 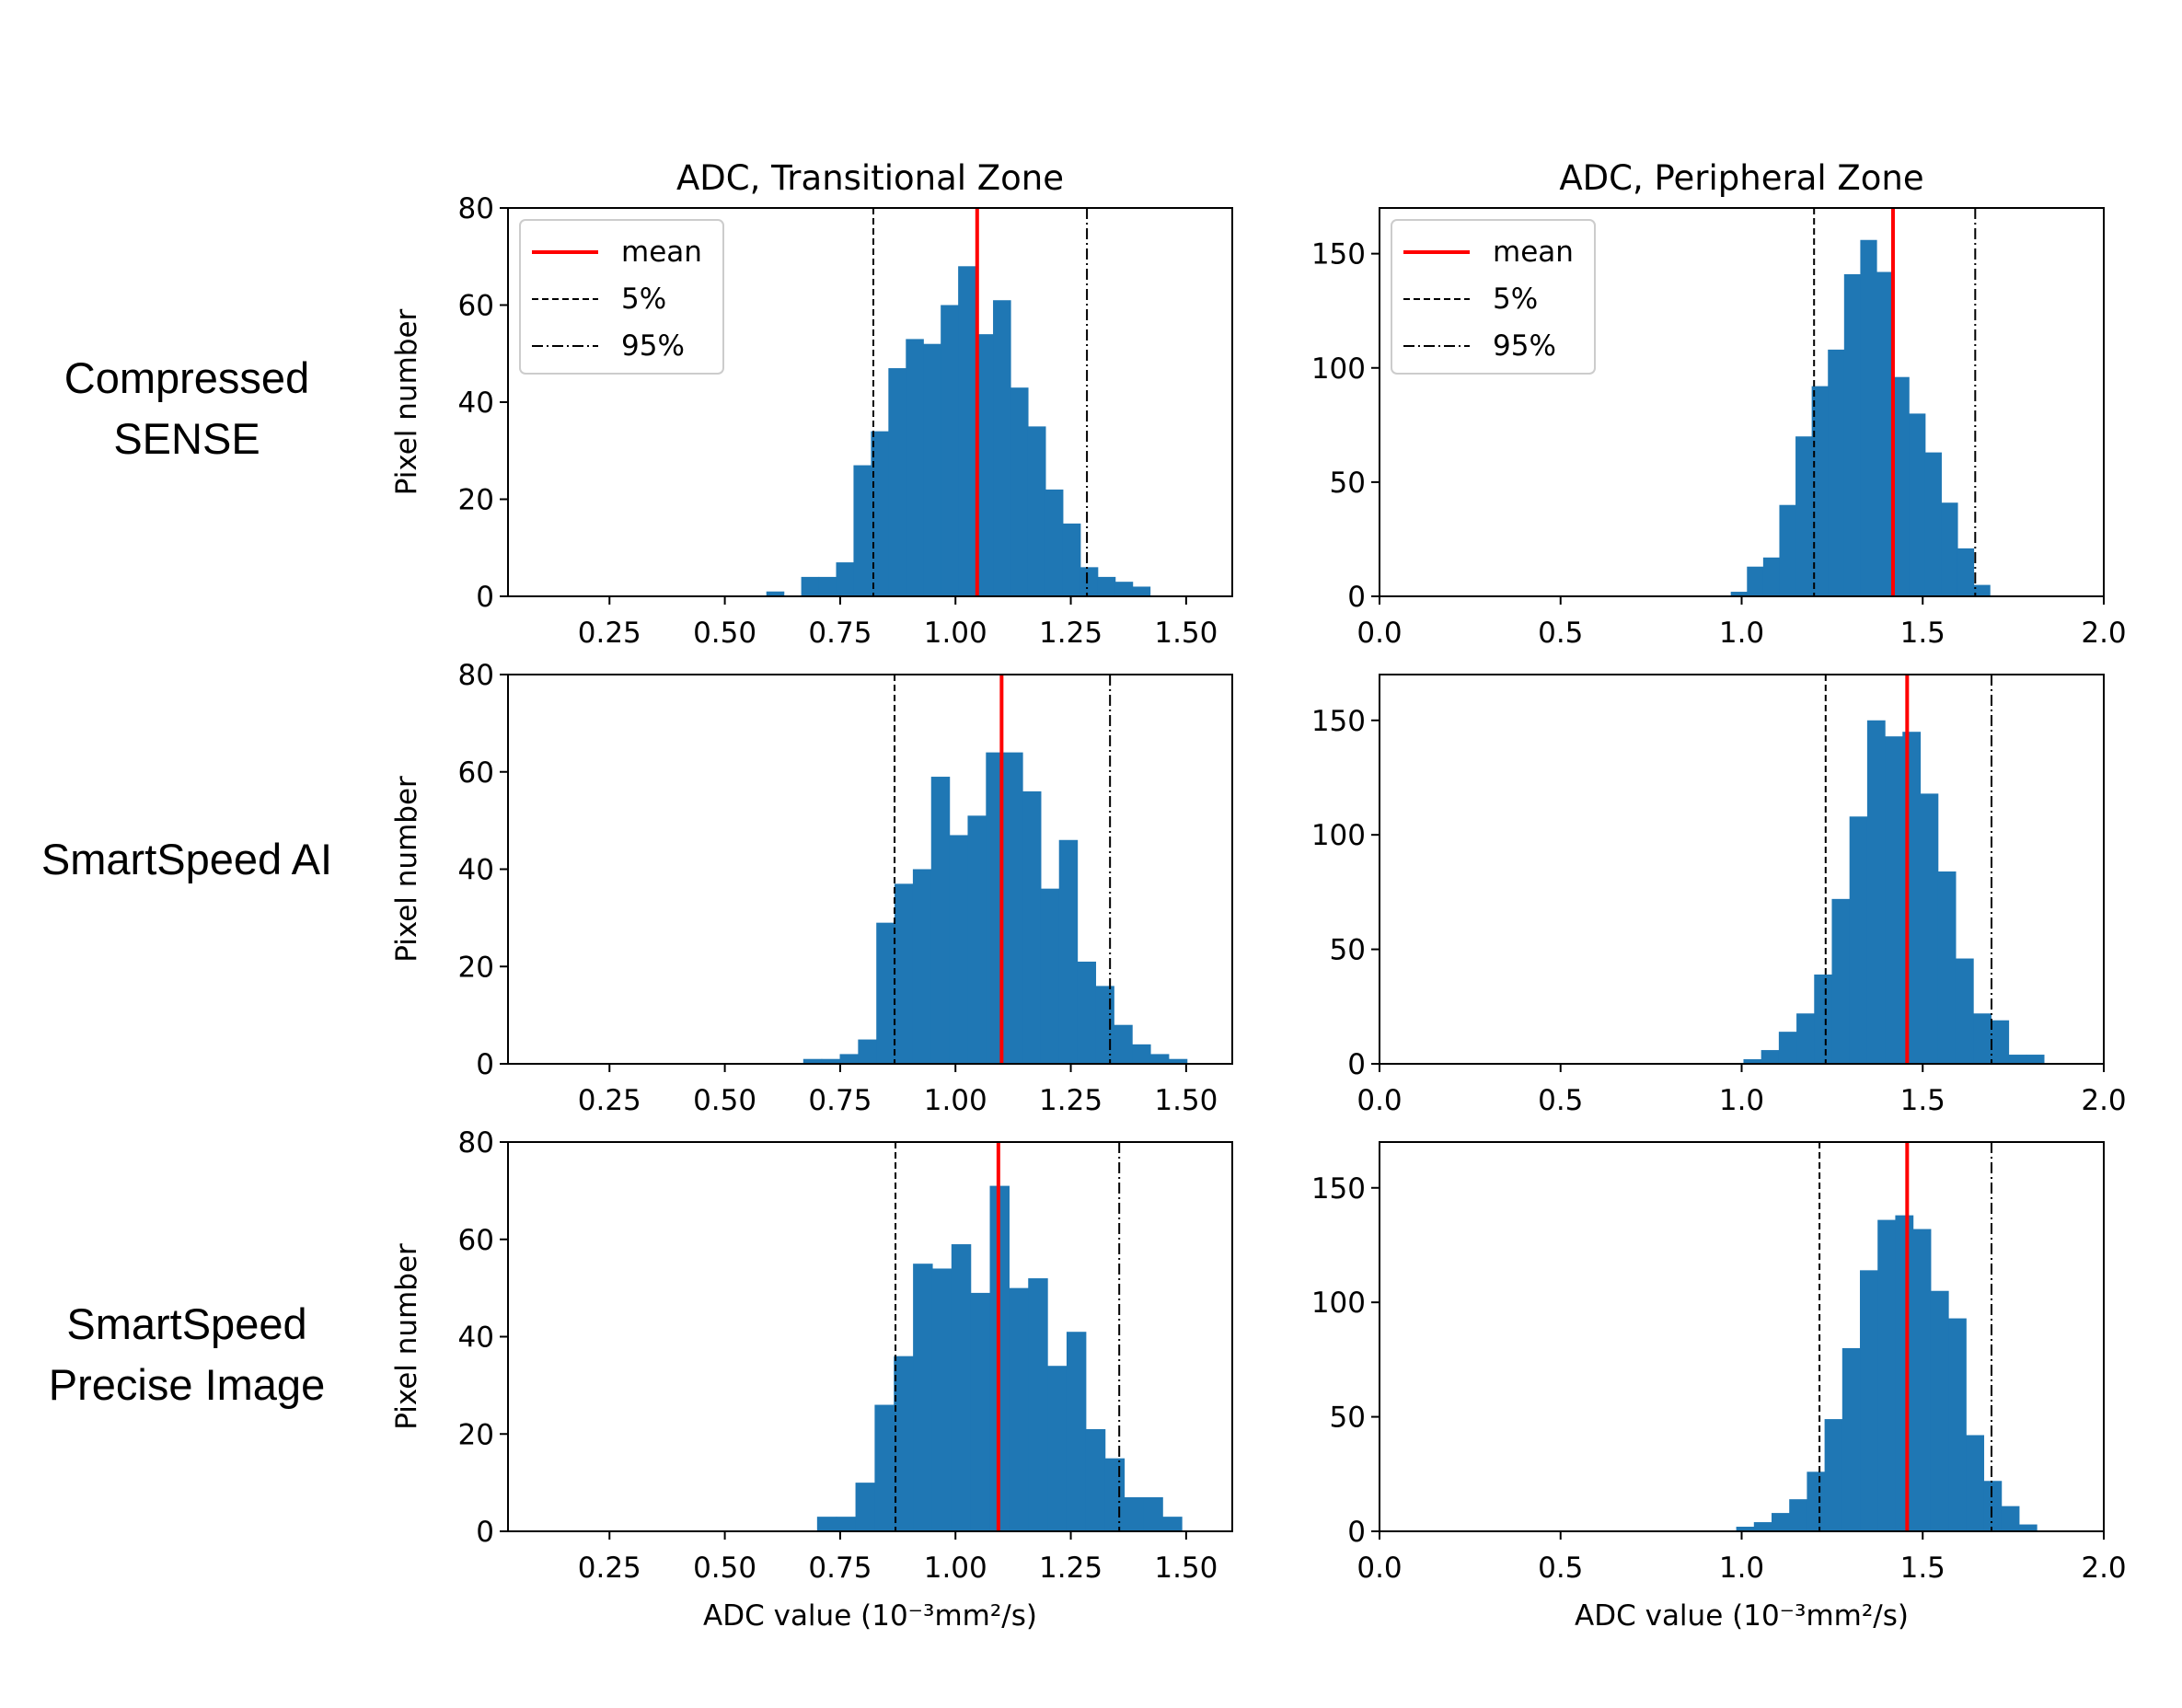 What do you see at coordinates (186, 1323) in the screenshot?
I see `row-label-3-line1: SmartSpeed` at bounding box center [186, 1323].